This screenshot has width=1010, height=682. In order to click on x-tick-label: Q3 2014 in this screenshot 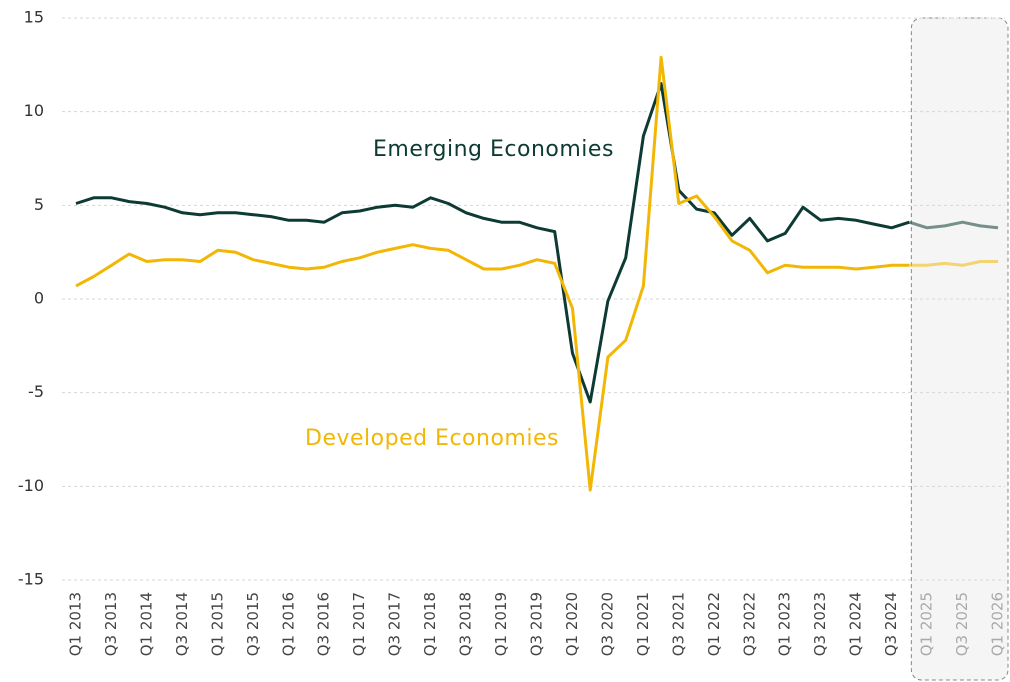, I will do `click(182, 624)`.